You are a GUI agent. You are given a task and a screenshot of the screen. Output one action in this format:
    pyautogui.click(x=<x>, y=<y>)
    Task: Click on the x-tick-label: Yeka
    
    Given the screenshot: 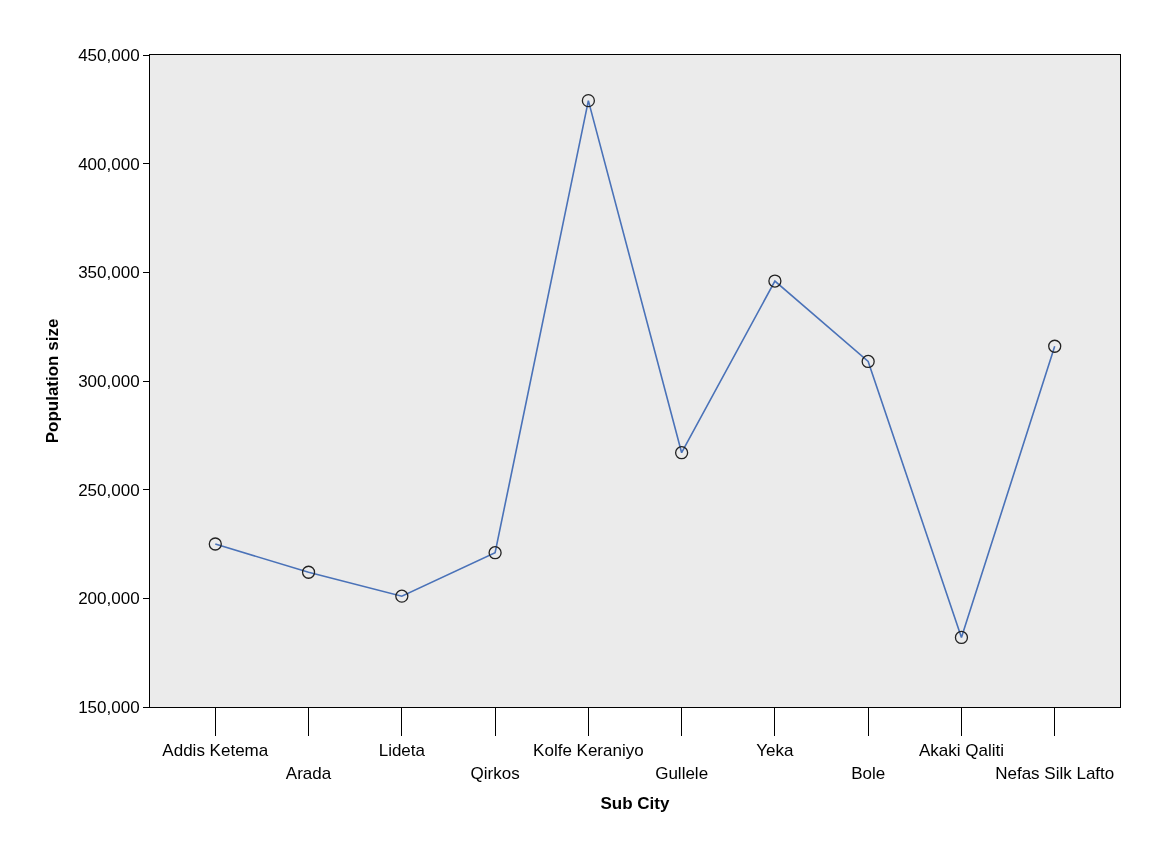 What is the action you would take?
    pyautogui.click(x=775, y=751)
    